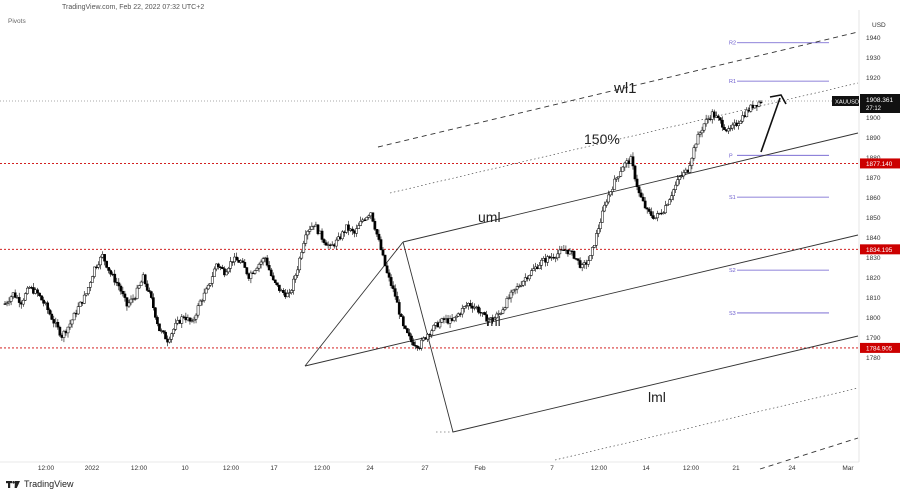 Image resolution: width=900 pixels, height=494 pixels. What do you see at coordinates (732, 271) in the screenshot?
I see `pivot-label: S2` at bounding box center [732, 271].